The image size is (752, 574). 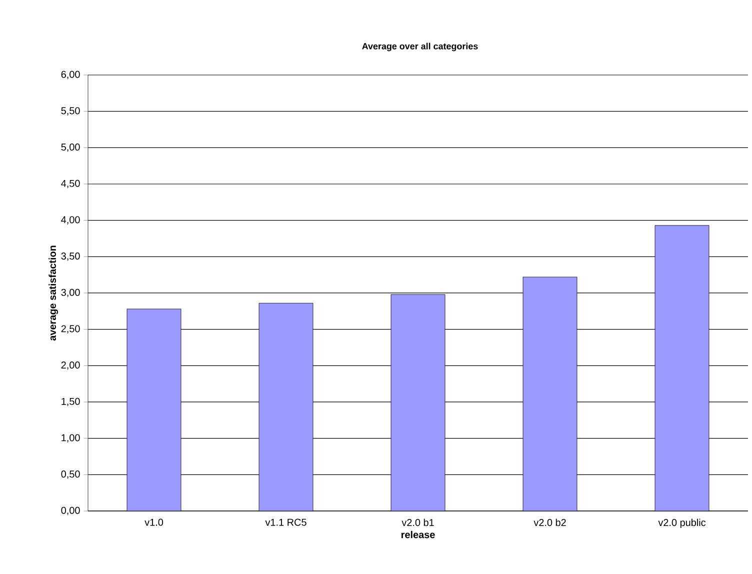 I want to click on y-tick-label: 0,00, so click(x=70, y=511).